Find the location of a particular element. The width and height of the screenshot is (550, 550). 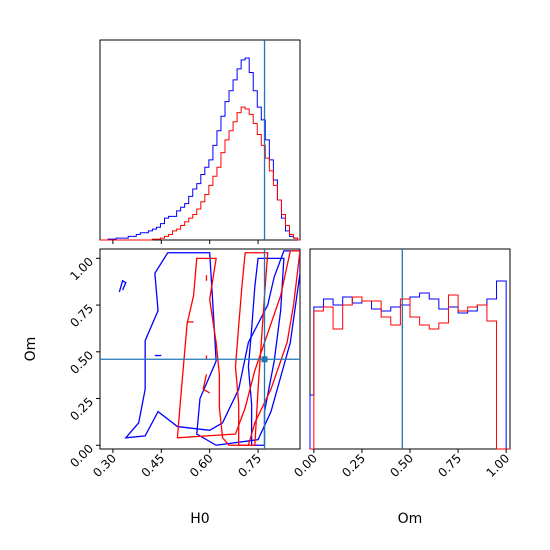

truth-marker is located at coordinates (264, 359).